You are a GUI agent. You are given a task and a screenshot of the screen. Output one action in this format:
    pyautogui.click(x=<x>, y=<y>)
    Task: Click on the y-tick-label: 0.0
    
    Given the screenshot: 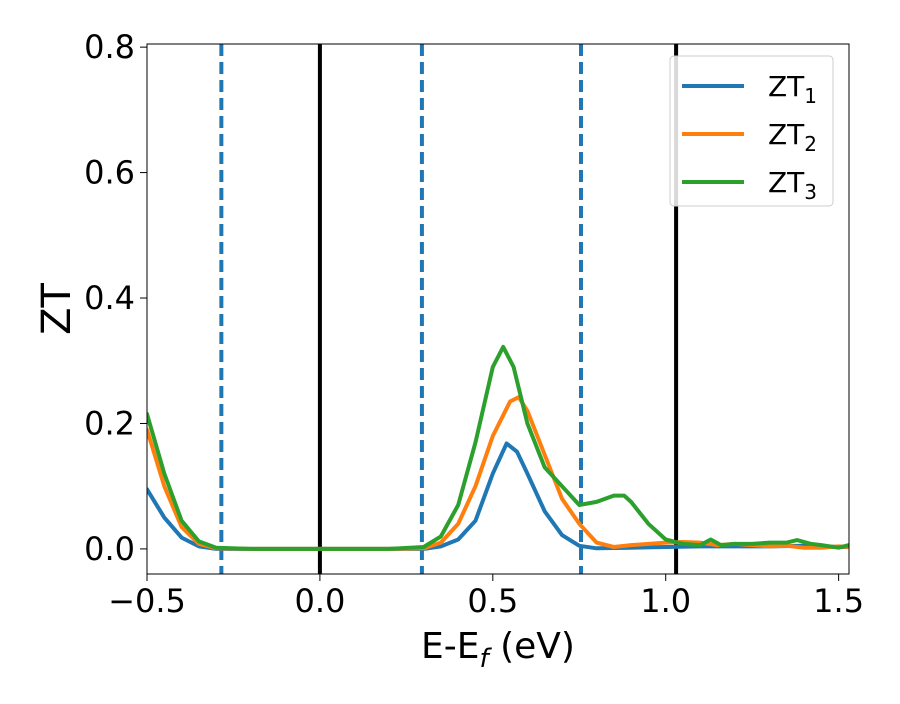 What is the action you would take?
    pyautogui.click(x=109, y=549)
    